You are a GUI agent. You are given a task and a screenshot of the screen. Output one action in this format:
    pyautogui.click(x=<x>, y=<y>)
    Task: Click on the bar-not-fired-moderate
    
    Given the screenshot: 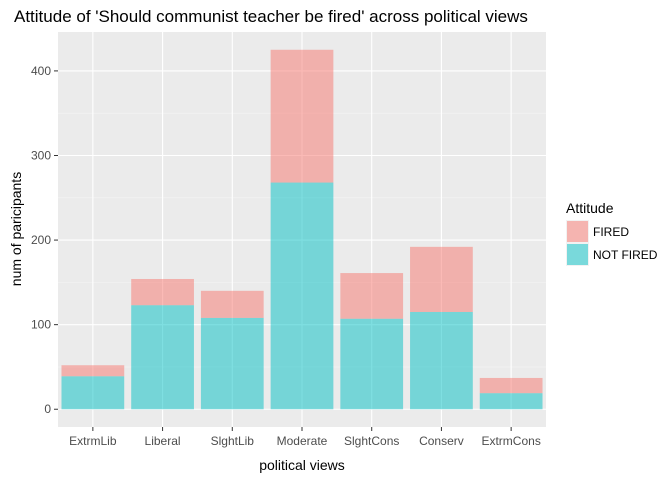 What is the action you would take?
    pyautogui.click(x=302, y=296)
    